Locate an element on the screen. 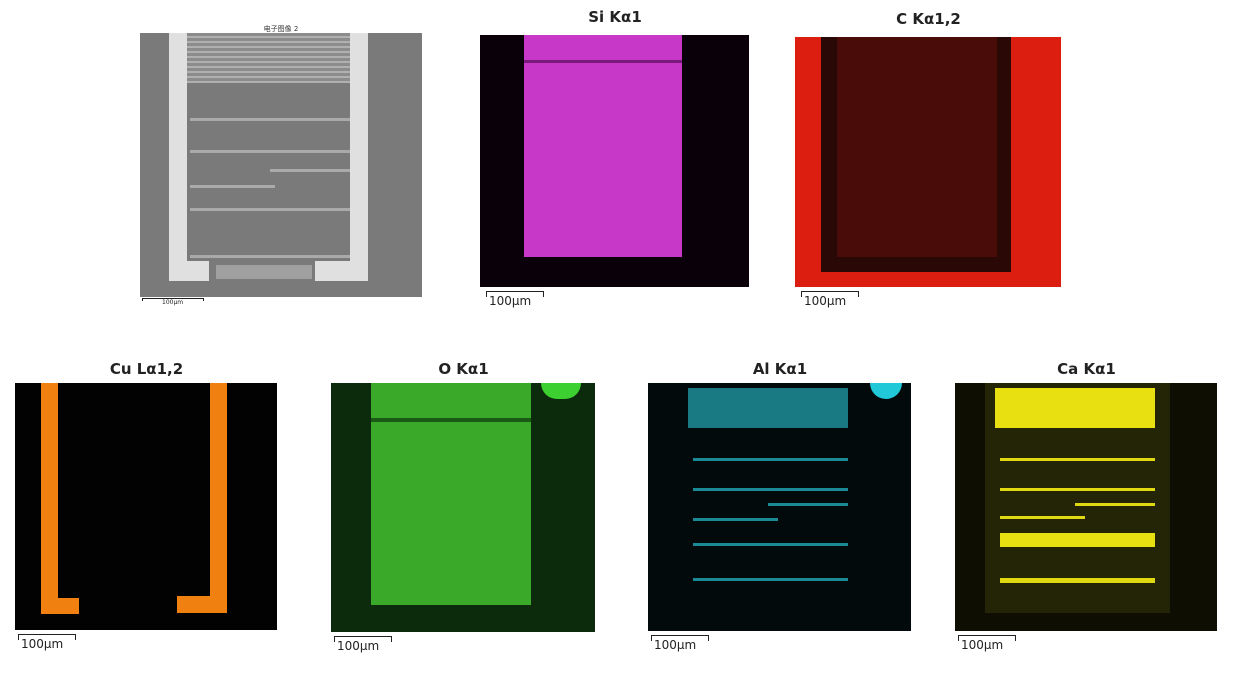  sem-panel: 电子图像 2 100µm is located at coordinates (281, 165).